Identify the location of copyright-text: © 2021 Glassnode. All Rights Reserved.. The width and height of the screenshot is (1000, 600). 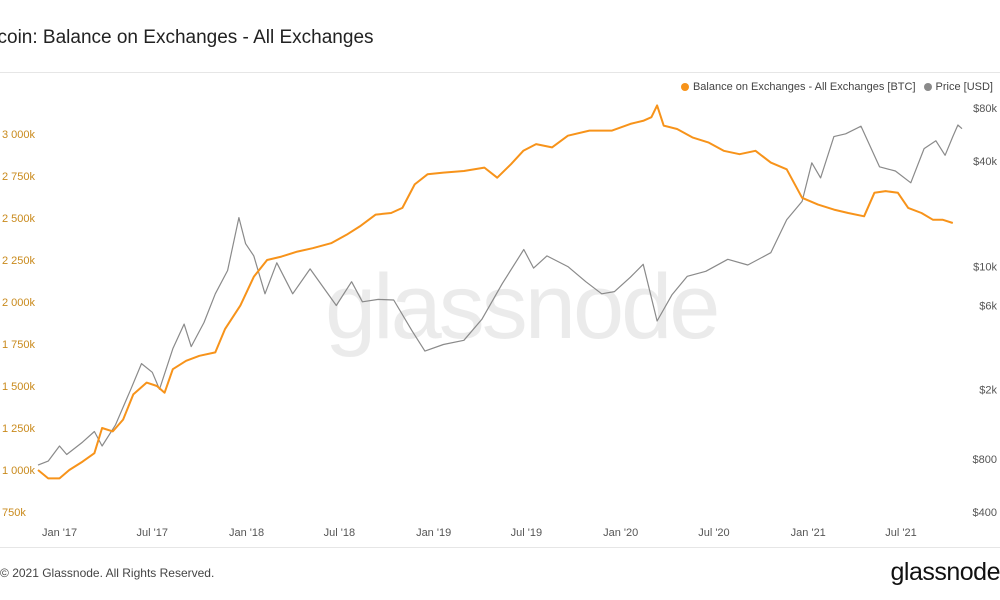
(107, 573).